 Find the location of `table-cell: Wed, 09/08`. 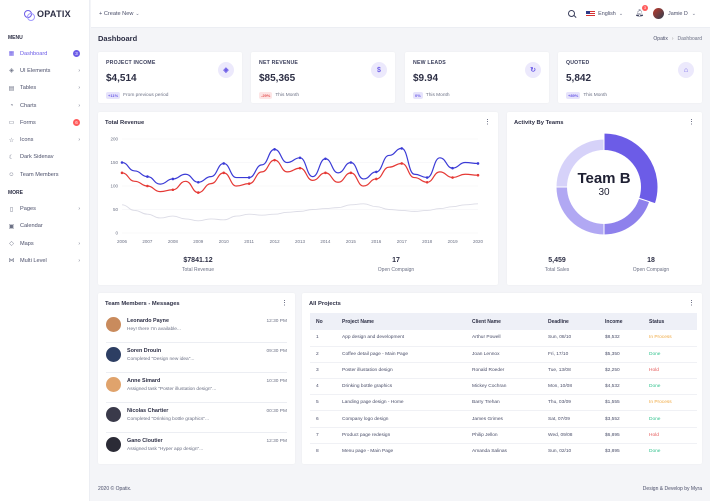

table-cell: Wed, 09/08 is located at coordinates (570, 435).